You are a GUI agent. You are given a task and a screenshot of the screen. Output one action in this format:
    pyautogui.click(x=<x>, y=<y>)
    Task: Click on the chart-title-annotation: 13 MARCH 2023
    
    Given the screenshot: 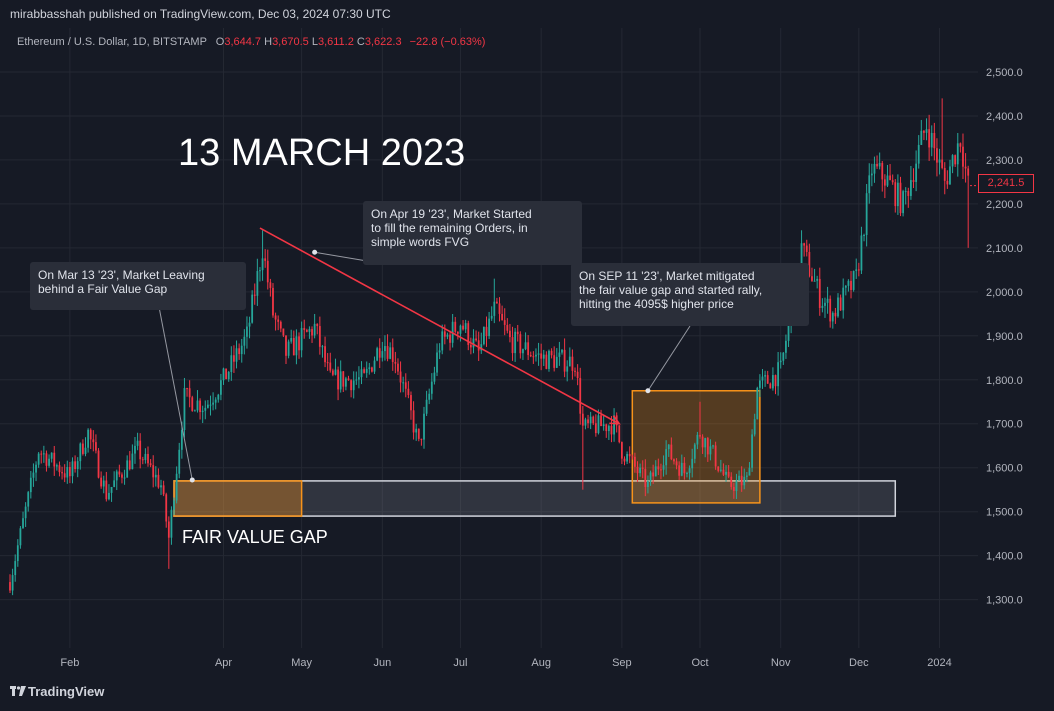 What is the action you would take?
    pyautogui.click(x=322, y=153)
    